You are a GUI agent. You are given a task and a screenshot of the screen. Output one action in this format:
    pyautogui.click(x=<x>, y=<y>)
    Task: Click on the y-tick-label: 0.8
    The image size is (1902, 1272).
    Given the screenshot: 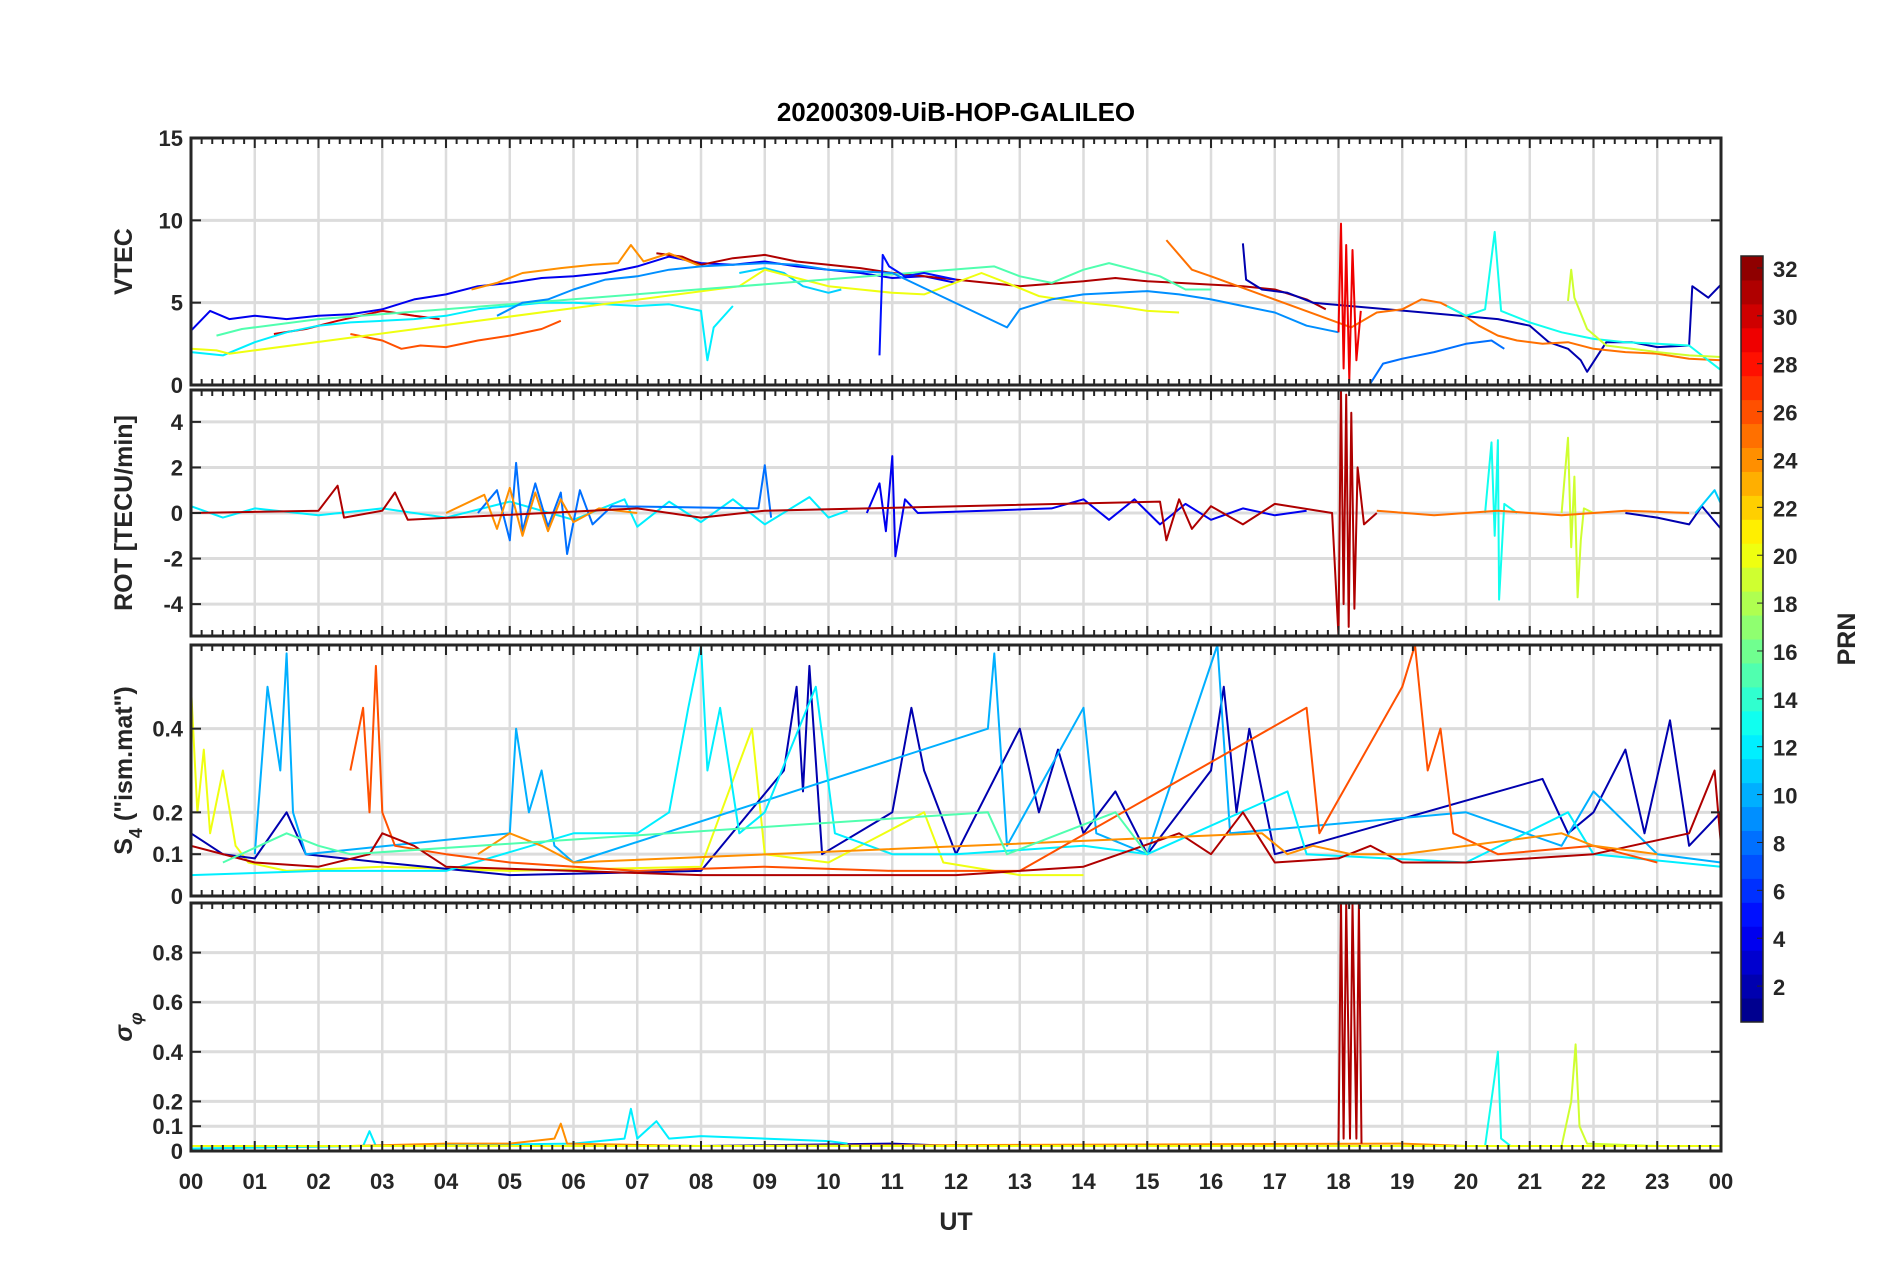 What is the action you would take?
    pyautogui.click(x=167, y=953)
    